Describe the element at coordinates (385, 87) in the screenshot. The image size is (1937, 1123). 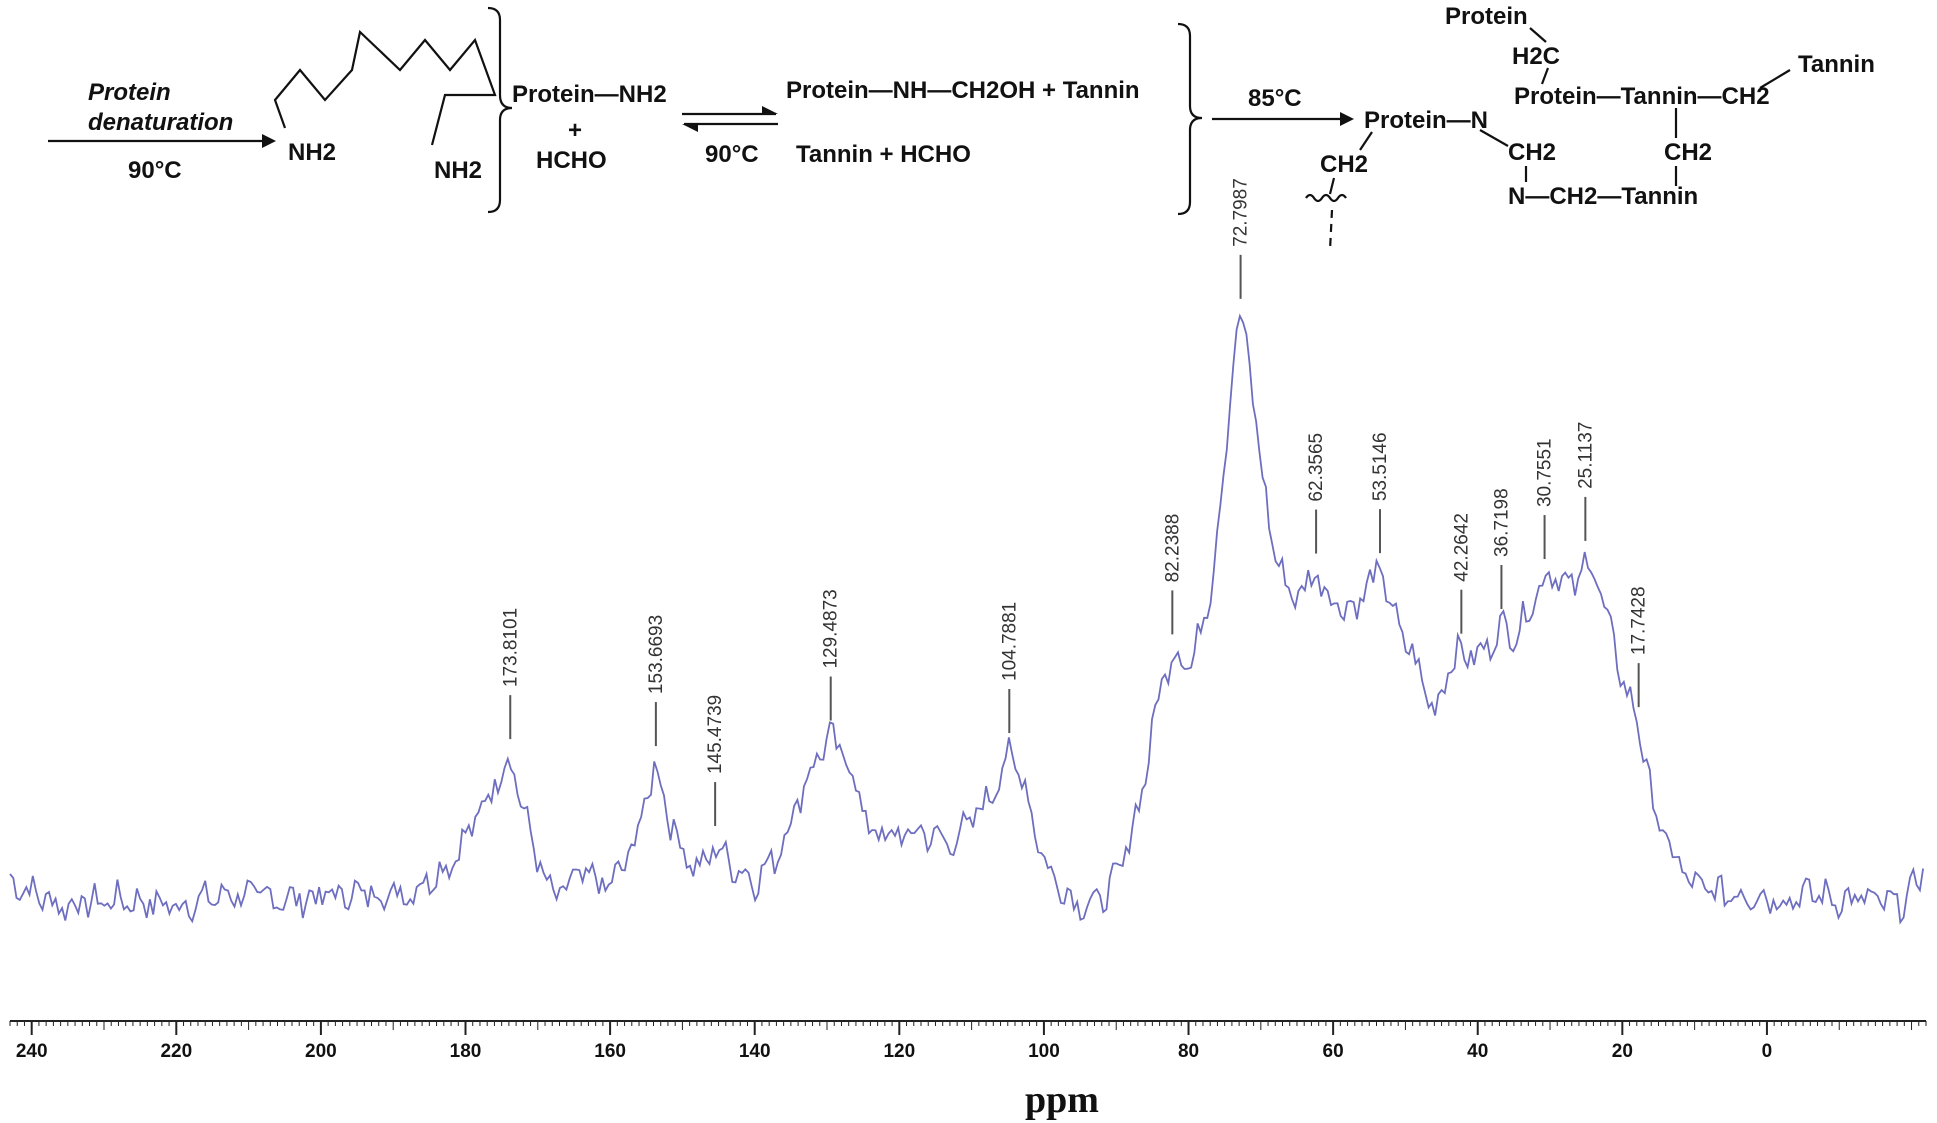
I see `lysine-chain` at that location.